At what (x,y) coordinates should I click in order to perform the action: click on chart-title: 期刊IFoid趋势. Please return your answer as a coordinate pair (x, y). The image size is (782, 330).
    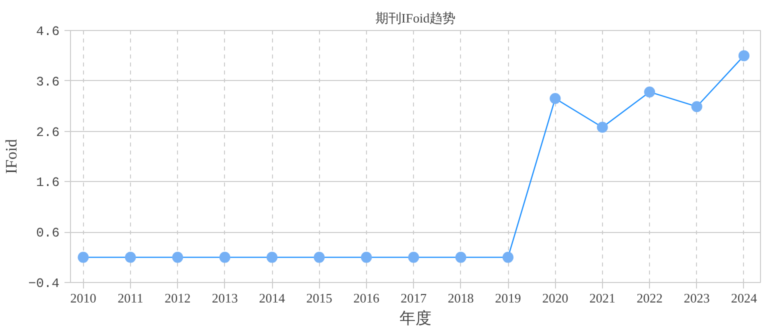
    Looking at the image, I should click on (415, 18).